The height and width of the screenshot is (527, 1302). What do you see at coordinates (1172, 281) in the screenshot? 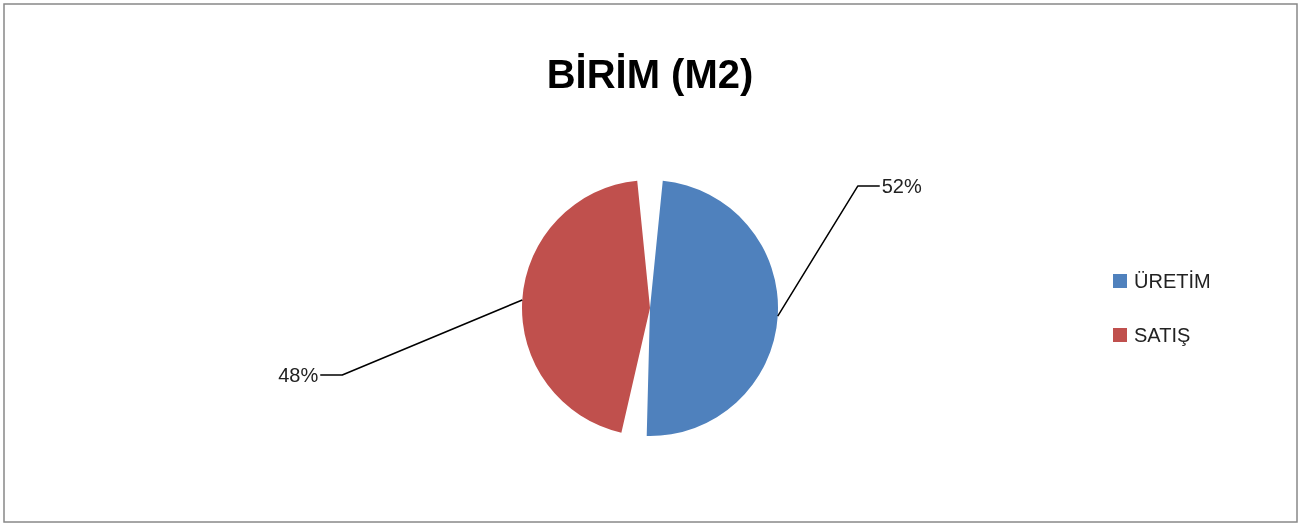
I see `legend-label: ÜRETİM` at bounding box center [1172, 281].